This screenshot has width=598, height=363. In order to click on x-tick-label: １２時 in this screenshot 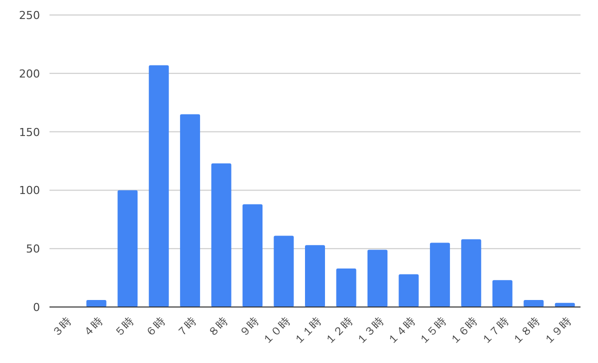, I will do `click(339, 331)`.